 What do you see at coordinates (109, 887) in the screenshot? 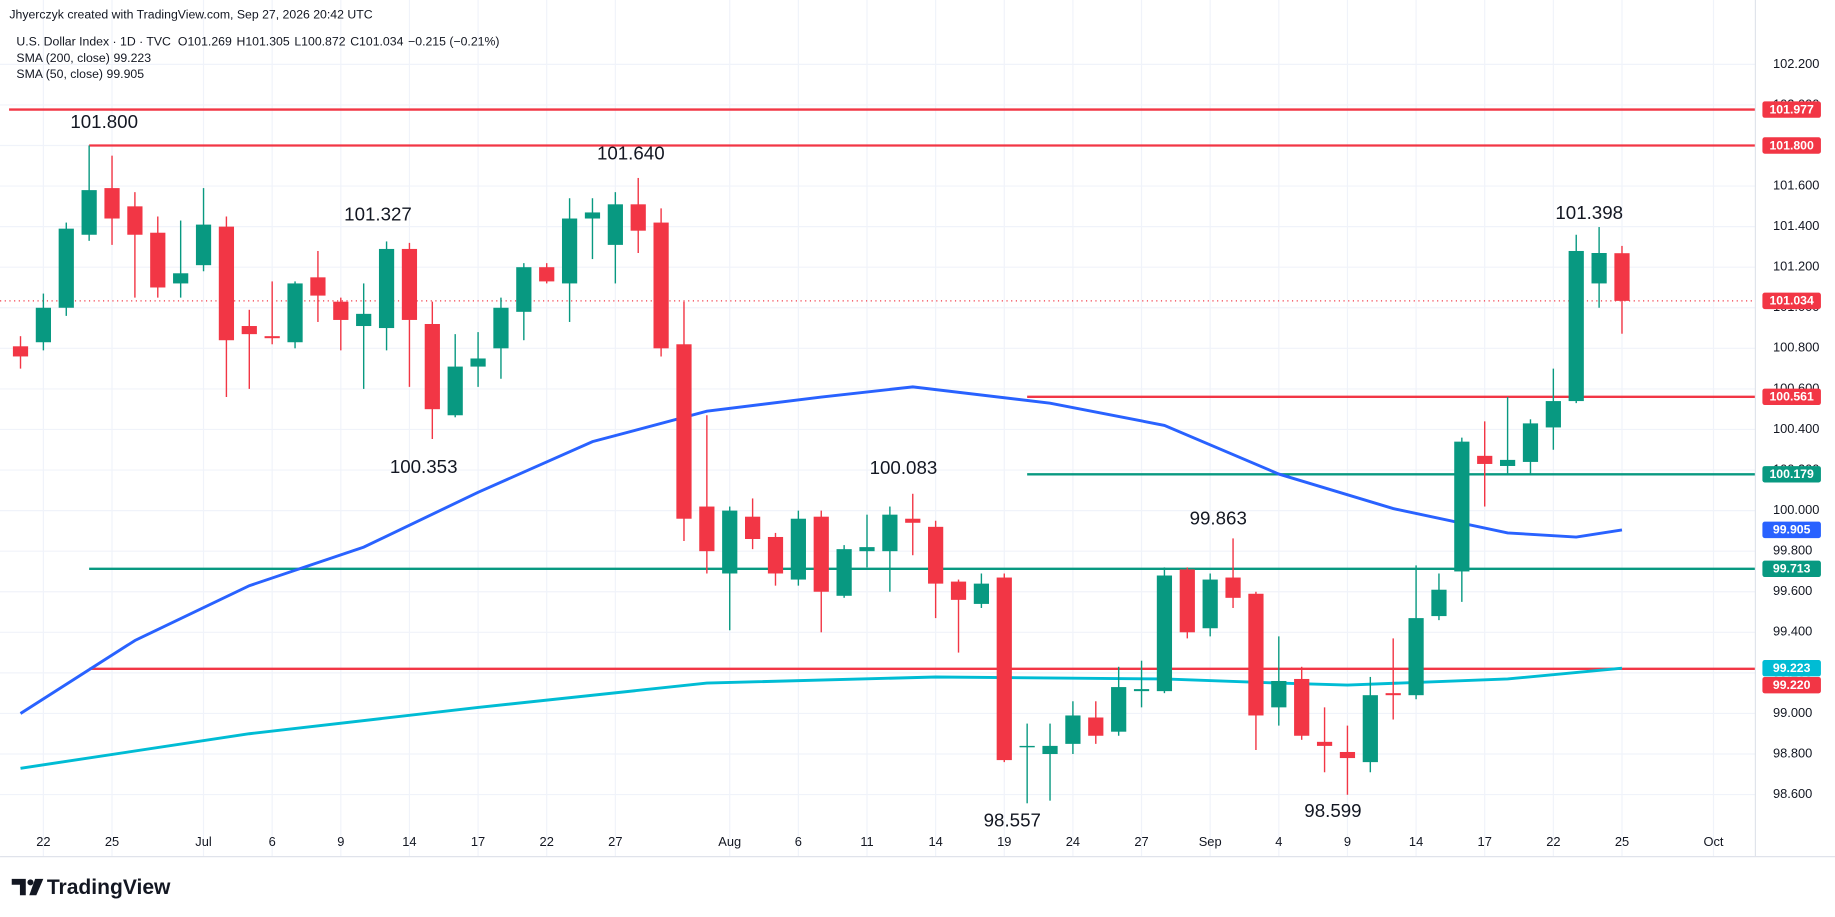
I see `brand-name: TradingView` at bounding box center [109, 887].